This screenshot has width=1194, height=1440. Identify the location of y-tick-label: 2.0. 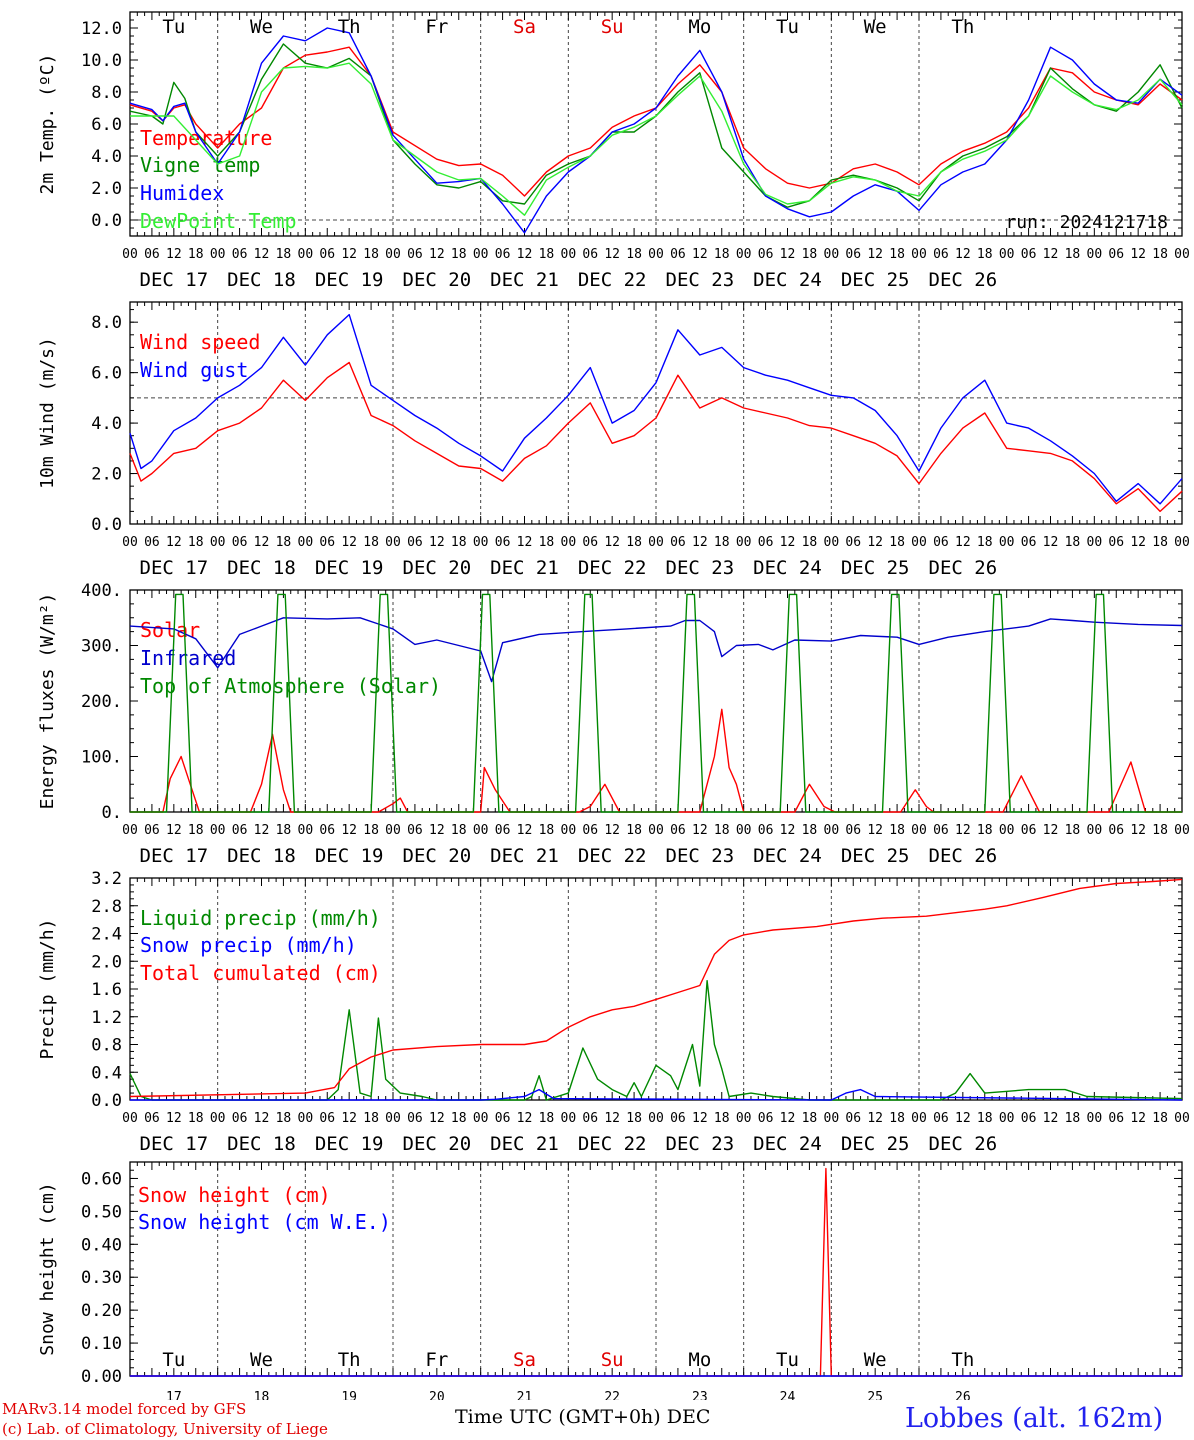
(106, 475).